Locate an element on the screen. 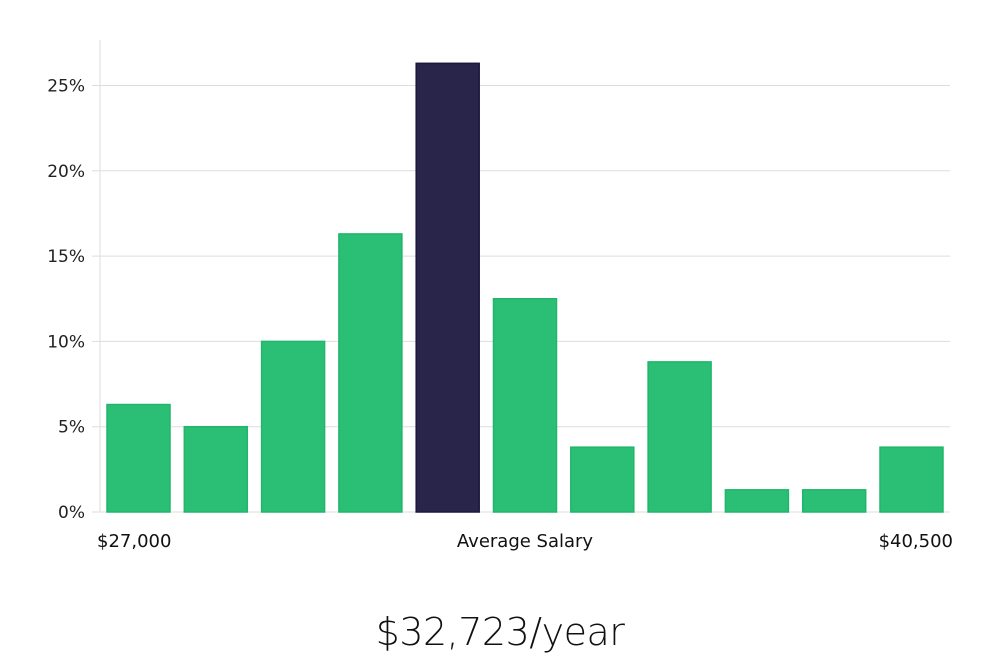 Image resolution: width=1000 pixels, height=660 pixels. y-tick-label: 5% is located at coordinates (71, 428).